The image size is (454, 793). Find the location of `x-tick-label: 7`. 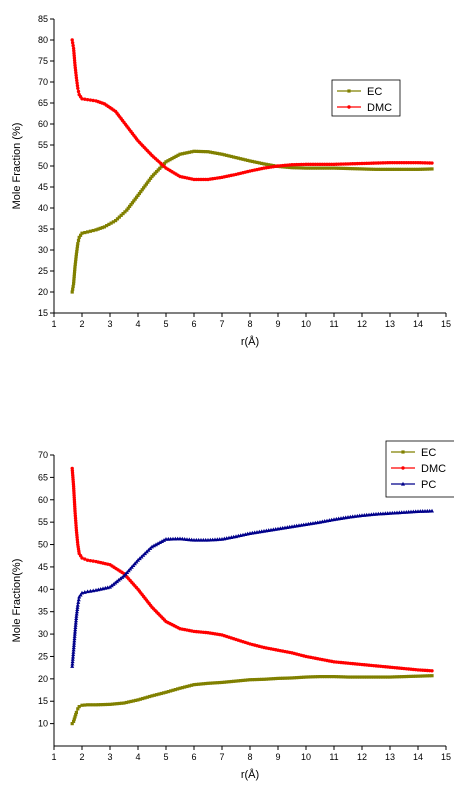

x-tick-label: 7 is located at coordinates (221, 757).